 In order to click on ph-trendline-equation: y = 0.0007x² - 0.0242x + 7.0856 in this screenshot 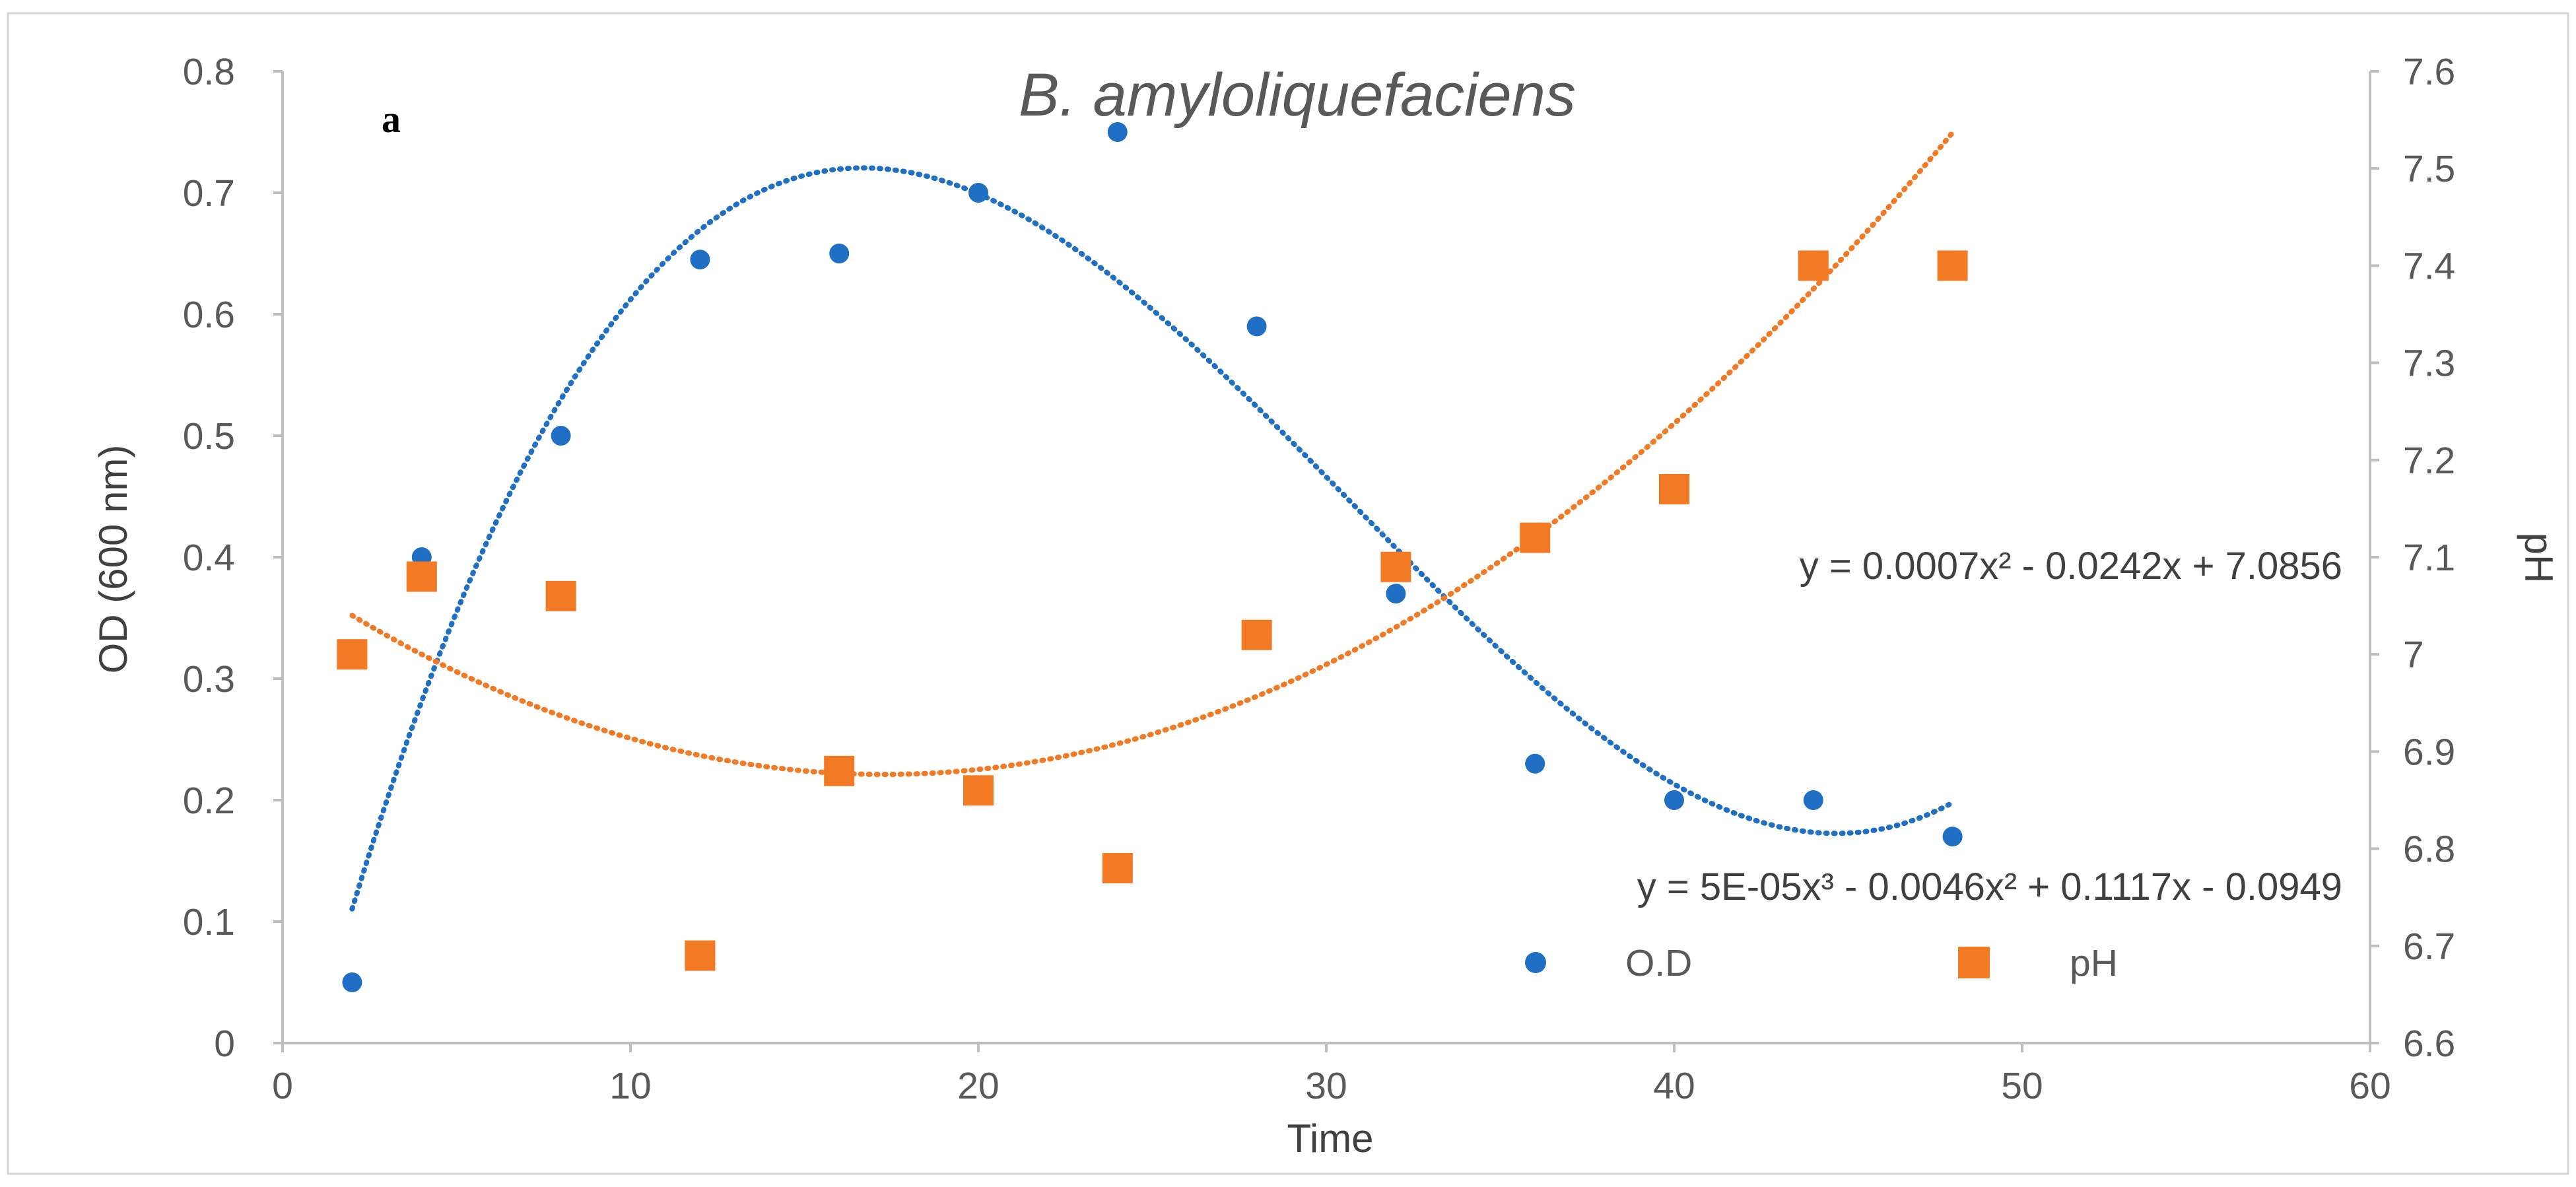, I will do `click(2071, 566)`.